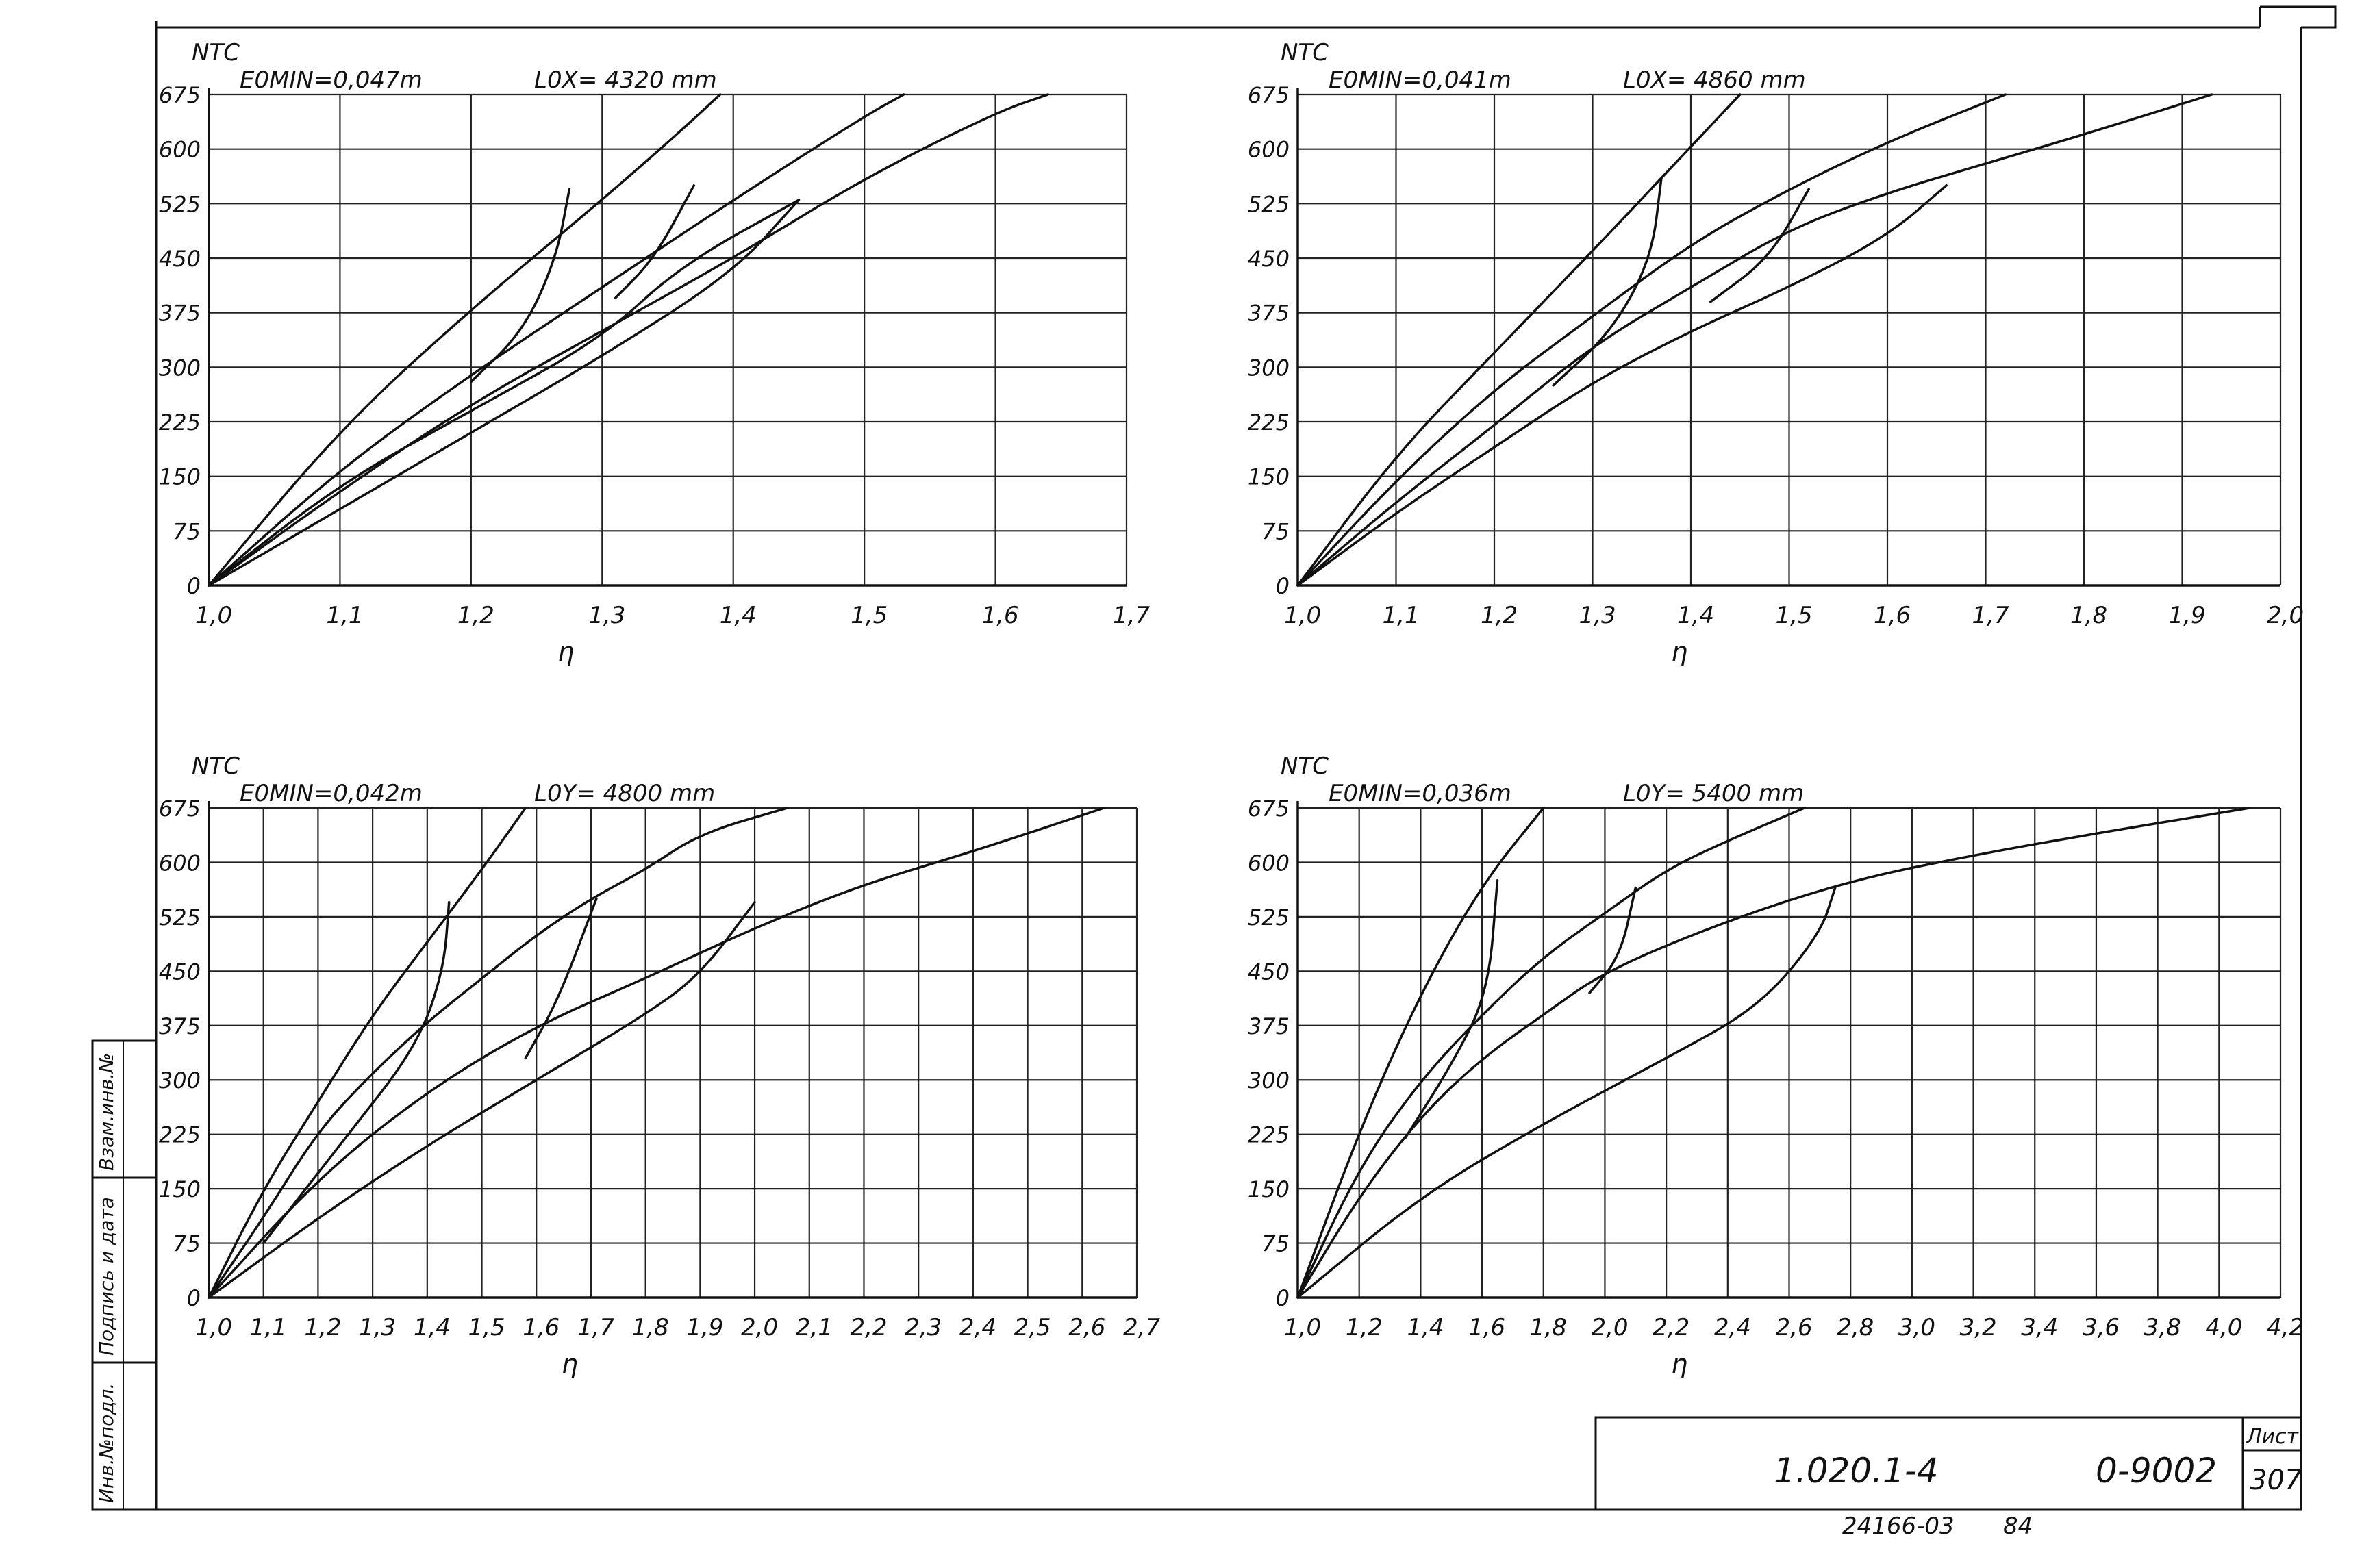 This screenshot has width=2375, height=1568. What do you see at coordinates (1714, 80) in the screenshot?
I see `annotation-length: L0X= 4860 mm` at bounding box center [1714, 80].